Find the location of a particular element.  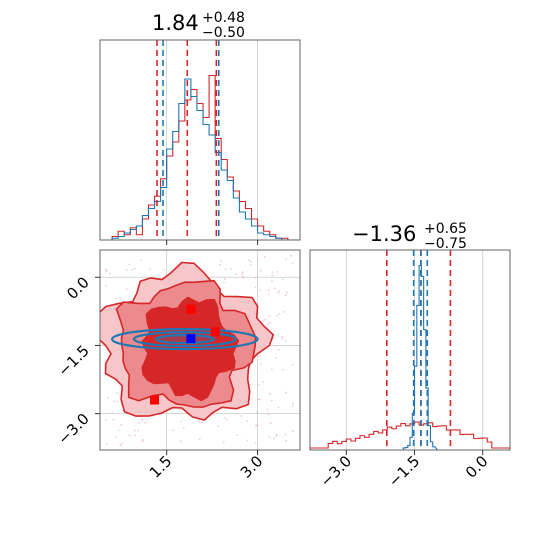

top-title-minus: −0.50 is located at coordinates (223, 33).